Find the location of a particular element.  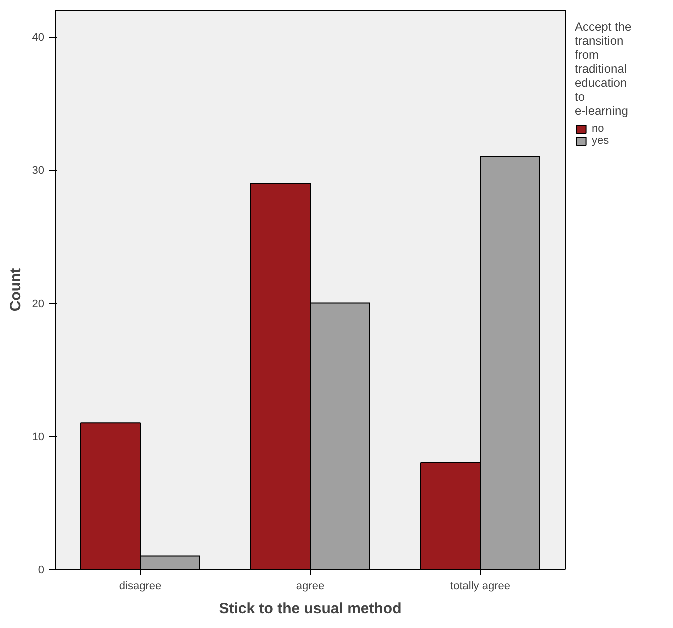

y-tick-label: 30 is located at coordinates (38, 171).